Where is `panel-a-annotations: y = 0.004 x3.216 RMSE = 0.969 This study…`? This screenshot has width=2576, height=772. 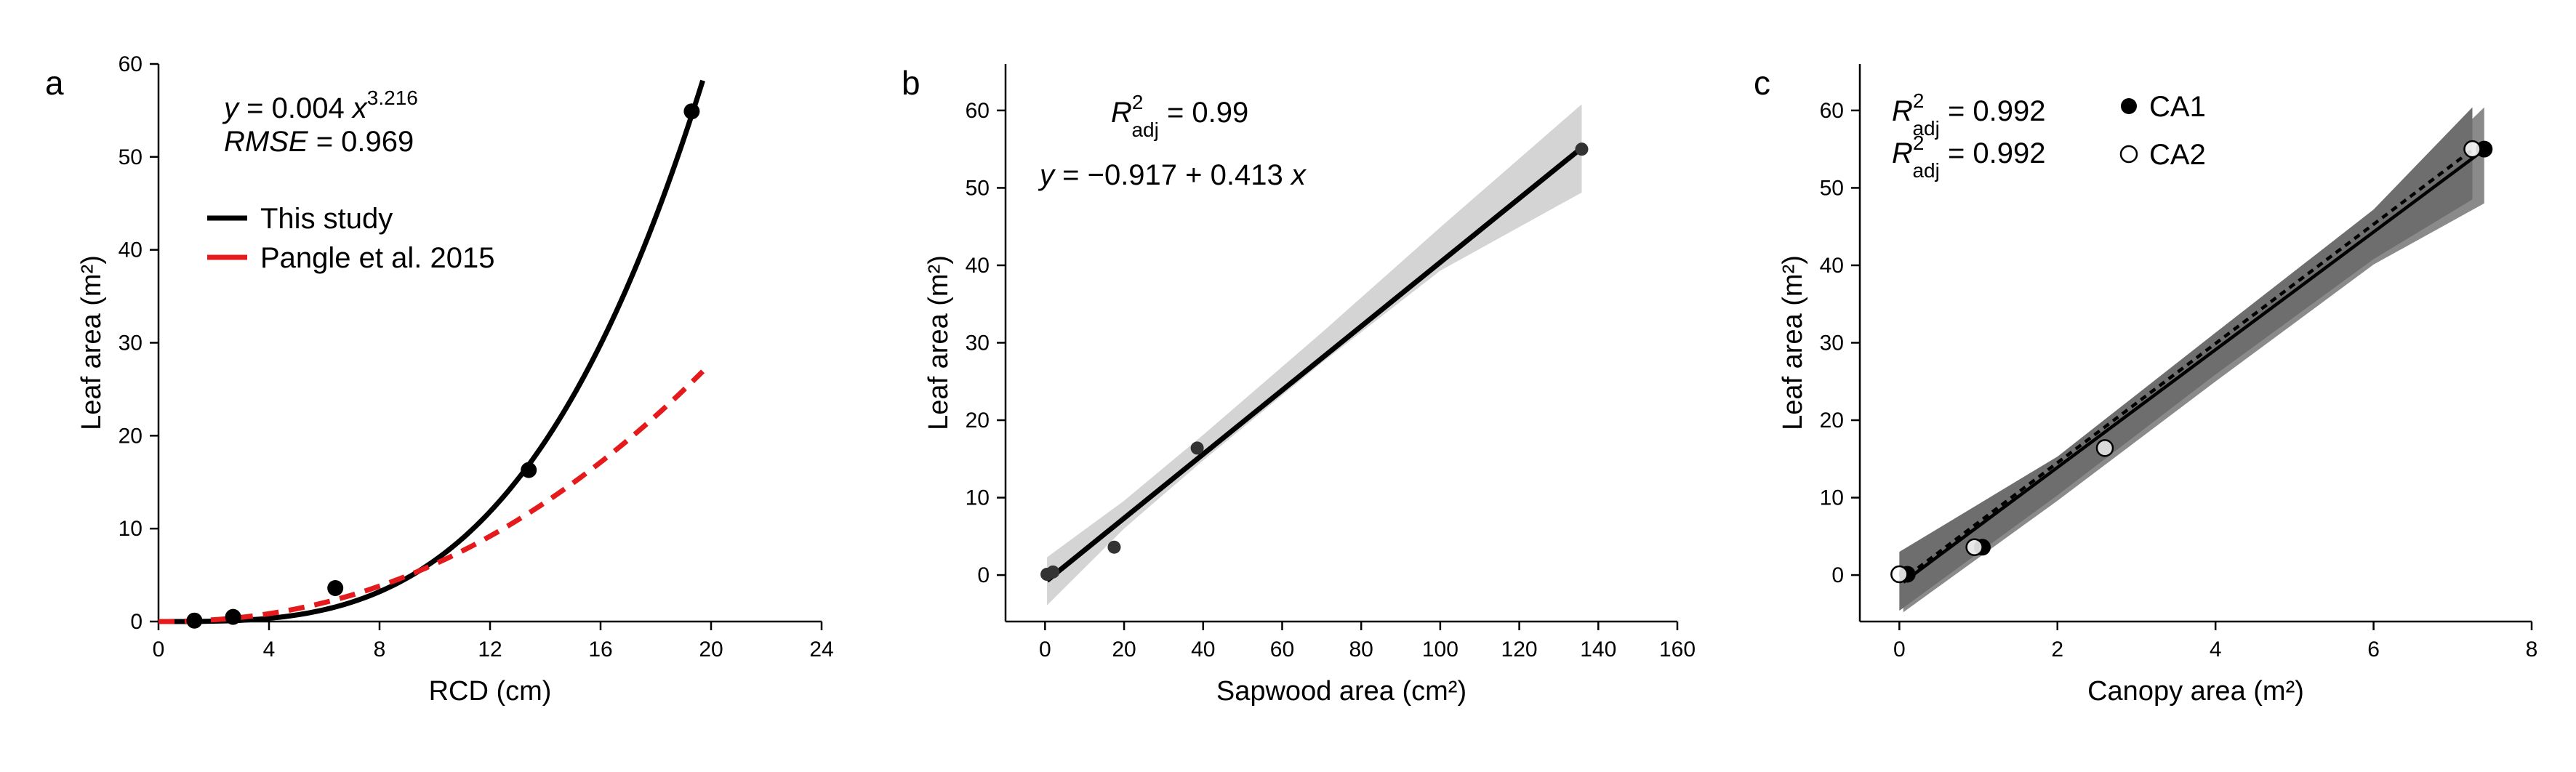 panel-a-annotations: y = 0.004 x3.216 RMSE = 0.969 This study… is located at coordinates (350, 180).